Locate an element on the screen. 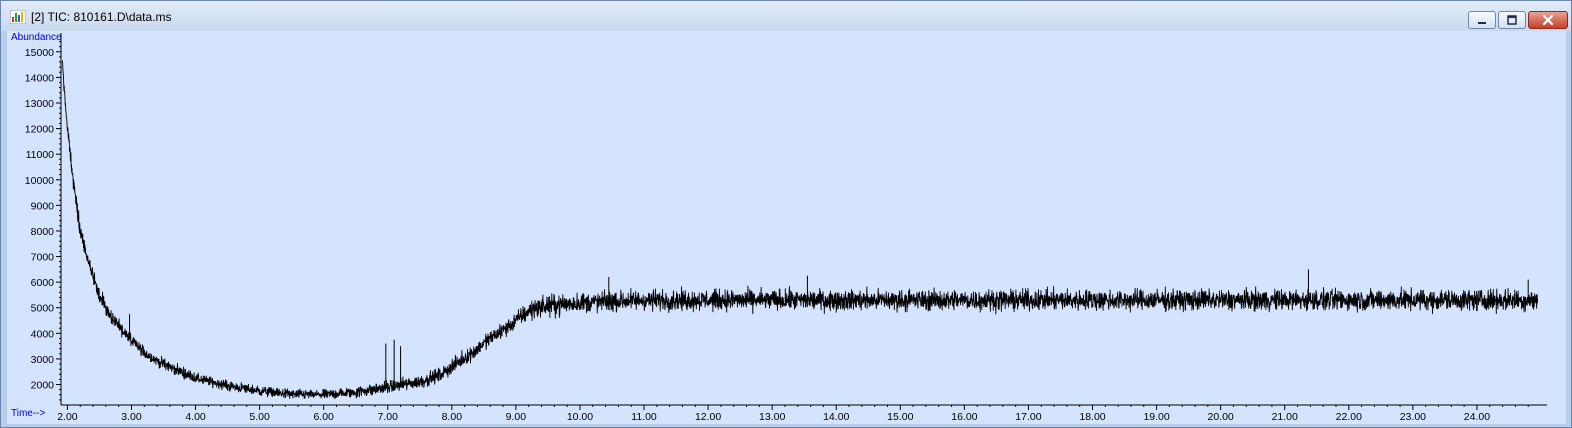 Image resolution: width=1572 pixels, height=428 pixels. maximize-button is located at coordinates (1512, 20).